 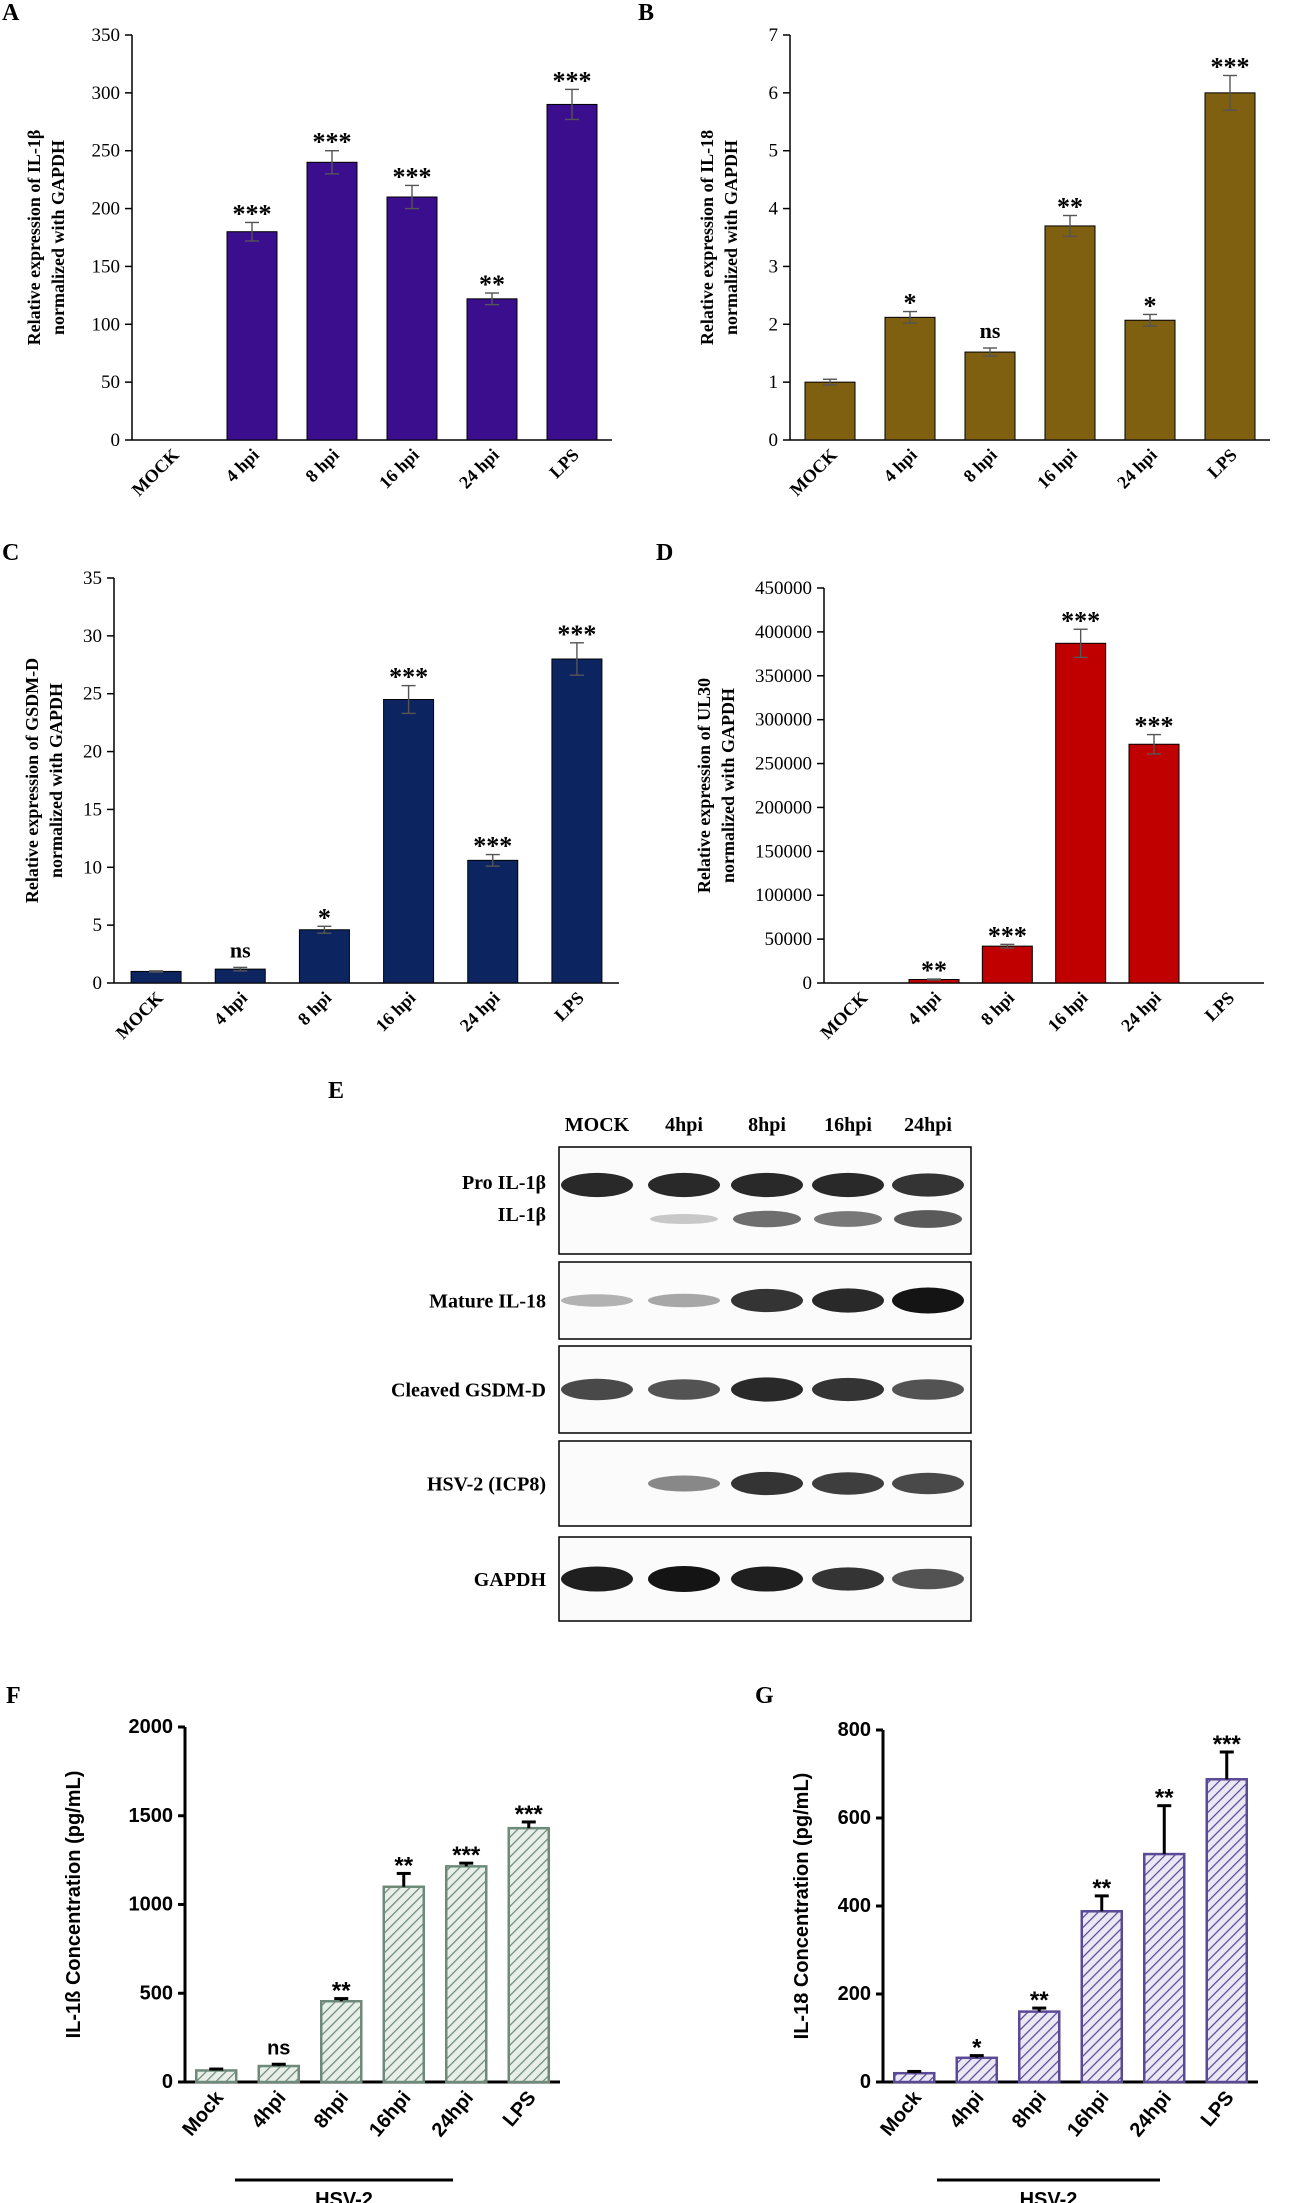 What do you see at coordinates (723, 1579) in the screenshot?
I see `blot-row-4: GAPDH` at bounding box center [723, 1579].